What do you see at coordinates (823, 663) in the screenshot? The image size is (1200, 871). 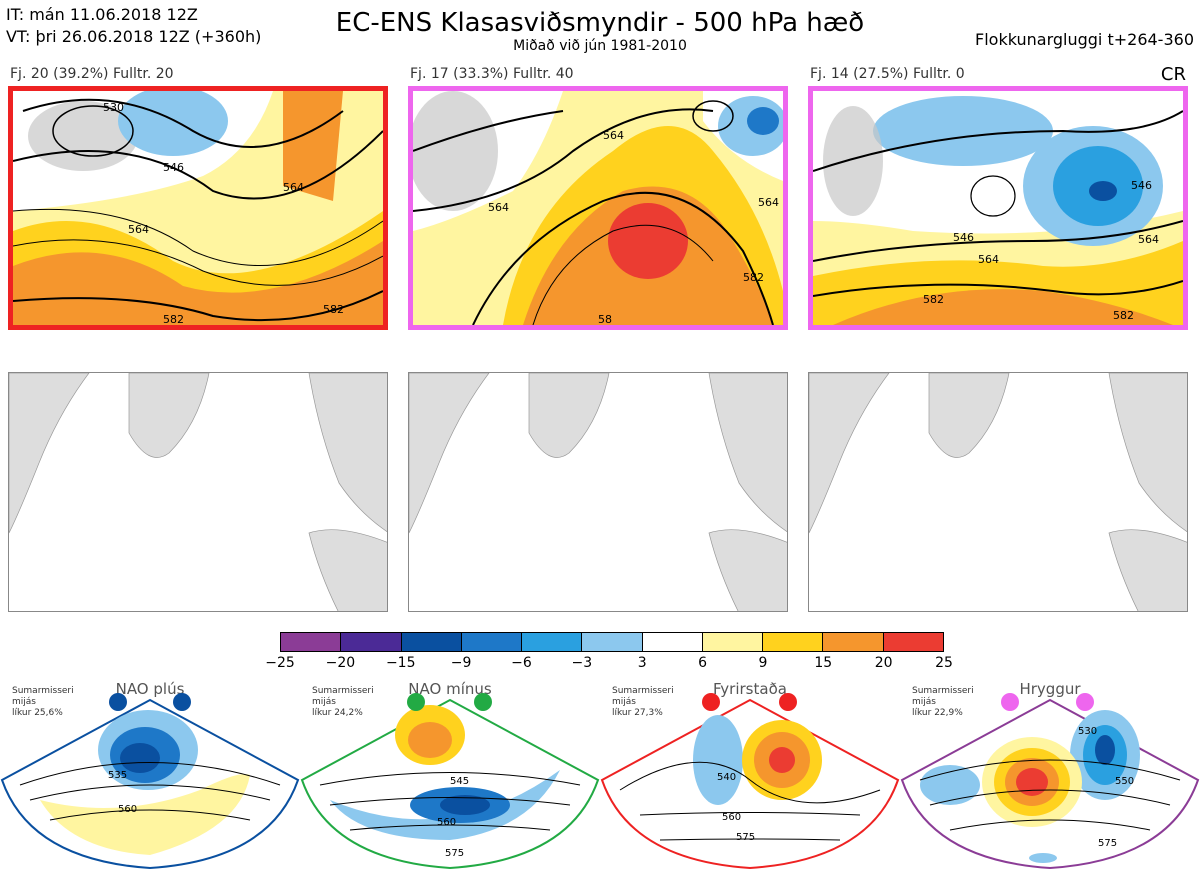 I see `colorbar-tick: 15` at bounding box center [823, 663].